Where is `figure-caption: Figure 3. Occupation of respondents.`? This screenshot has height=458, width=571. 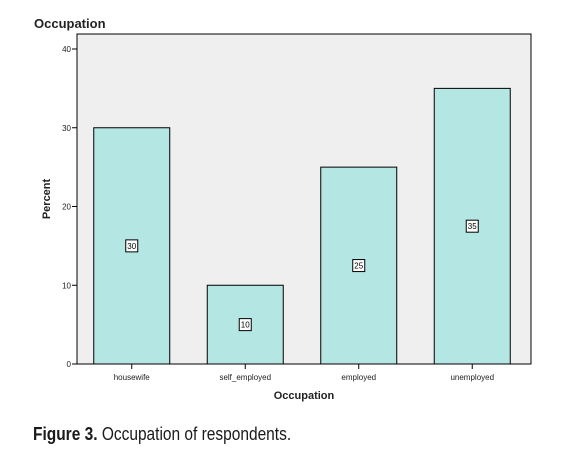
figure-caption: Figure 3. Occupation of respondents. is located at coordinates (162, 434).